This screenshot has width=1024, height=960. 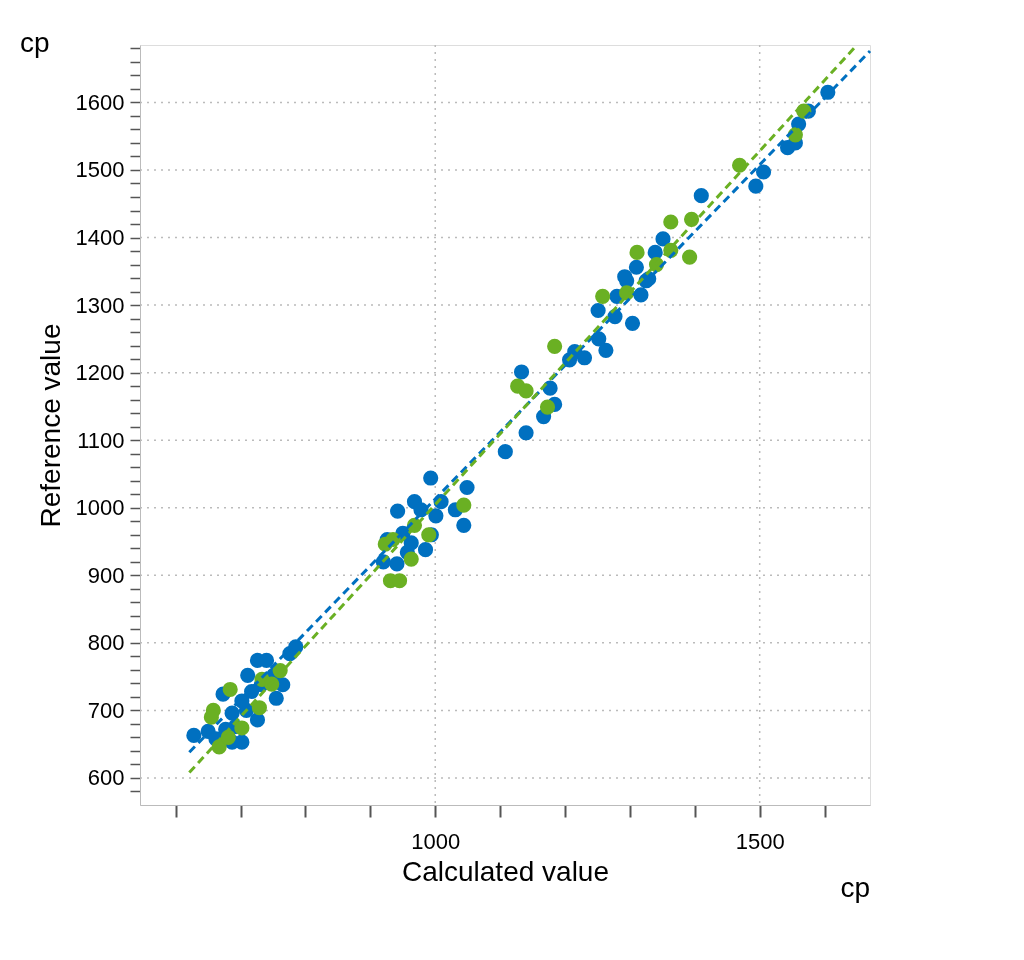 What do you see at coordinates (50, 425) in the screenshot?
I see `y-axis-title: Reference value` at bounding box center [50, 425].